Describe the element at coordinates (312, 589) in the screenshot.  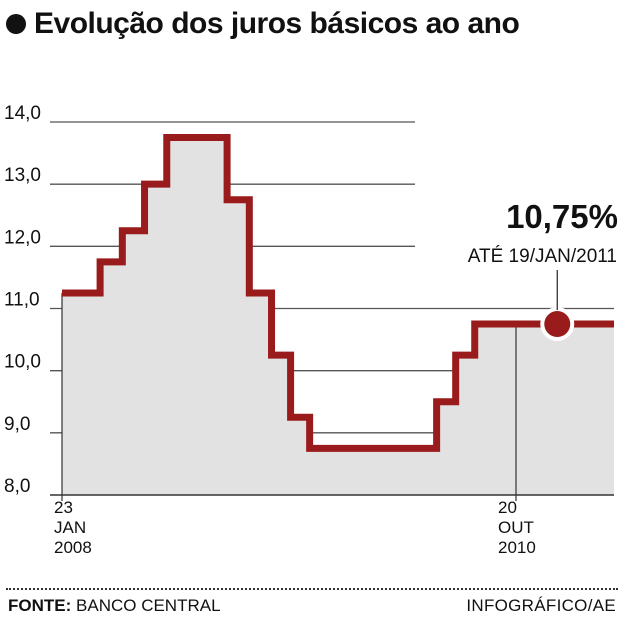
I see `footer-divider` at that location.